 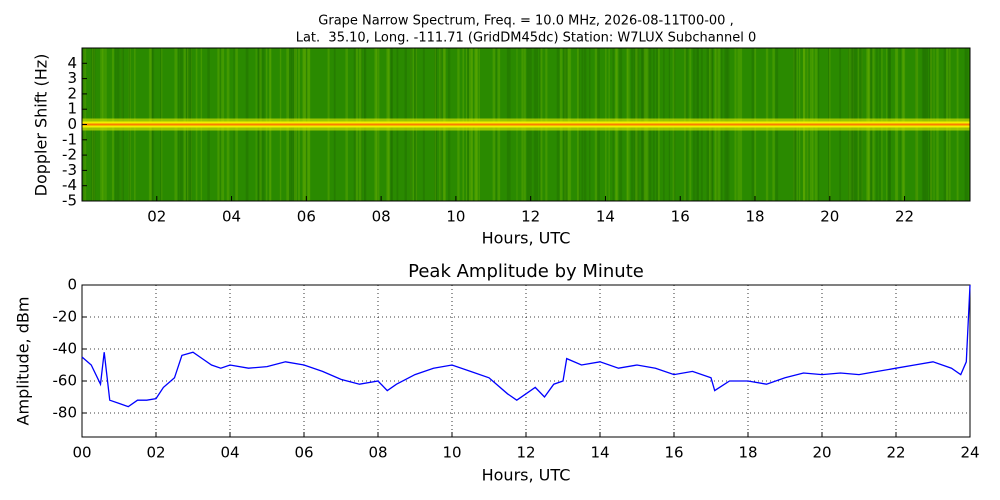 What do you see at coordinates (65, 413) in the screenshot?
I see `y-tick-label: -80` at bounding box center [65, 413].